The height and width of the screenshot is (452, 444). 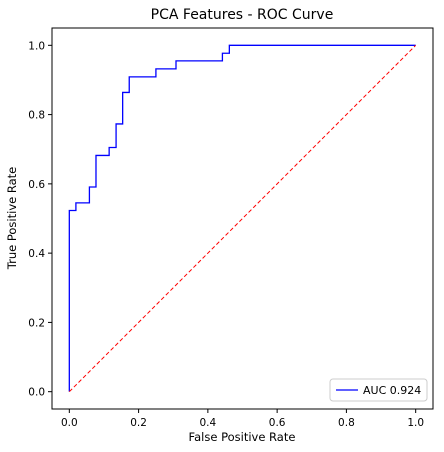 What do you see at coordinates (208, 423) in the screenshot?
I see `x-tick-label: 0.4` at bounding box center [208, 423].